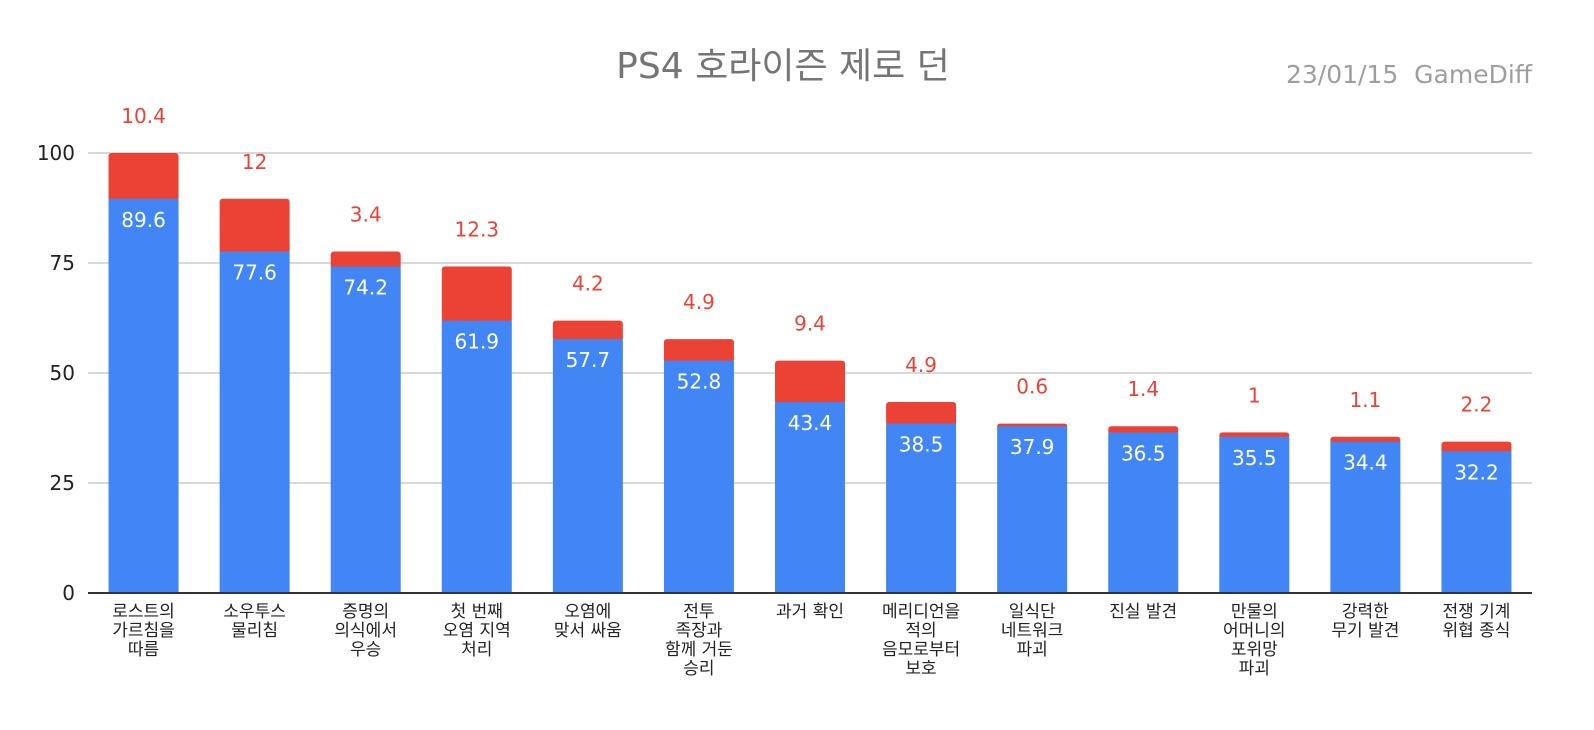 Image resolution: width=1594 pixels, height=730 pixels. What do you see at coordinates (1365, 463) in the screenshot?
I see `bar-value-label: 34.4` at bounding box center [1365, 463].